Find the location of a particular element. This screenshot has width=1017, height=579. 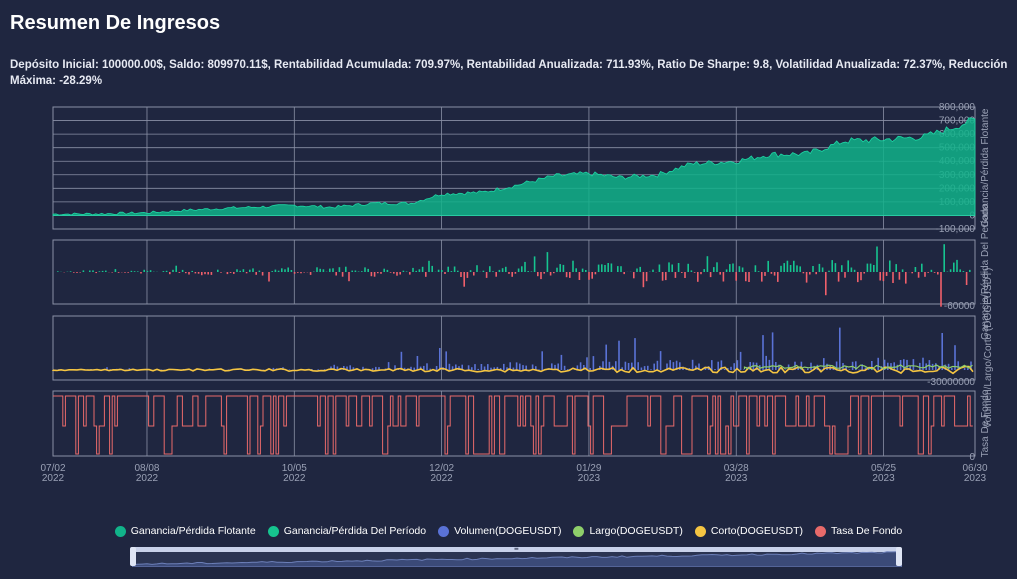

x-tick-label: 07/02 is located at coordinates (52, 468).